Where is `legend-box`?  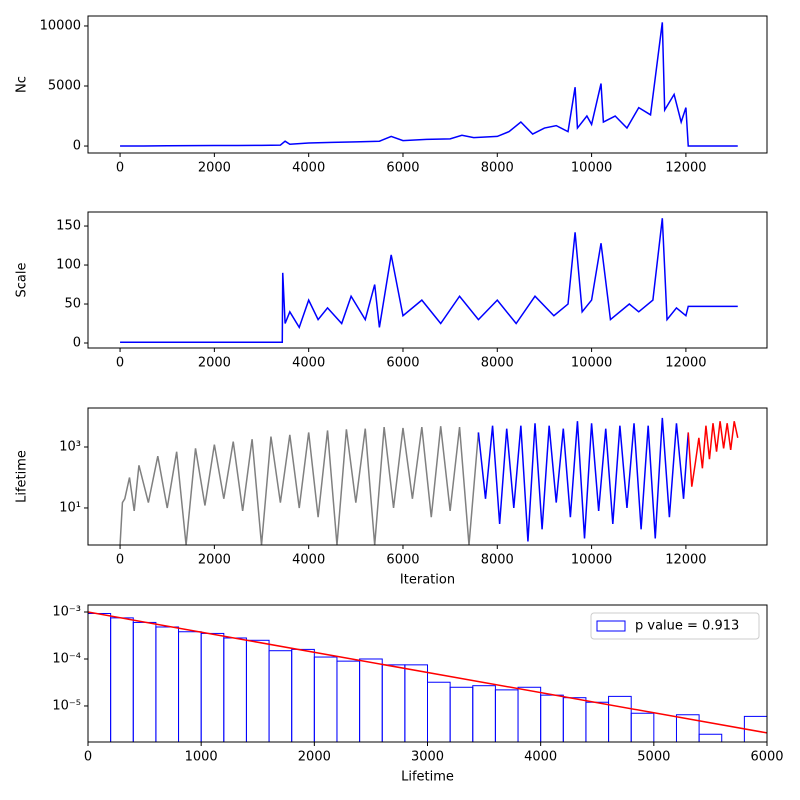 legend-box is located at coordinates (675, 626).